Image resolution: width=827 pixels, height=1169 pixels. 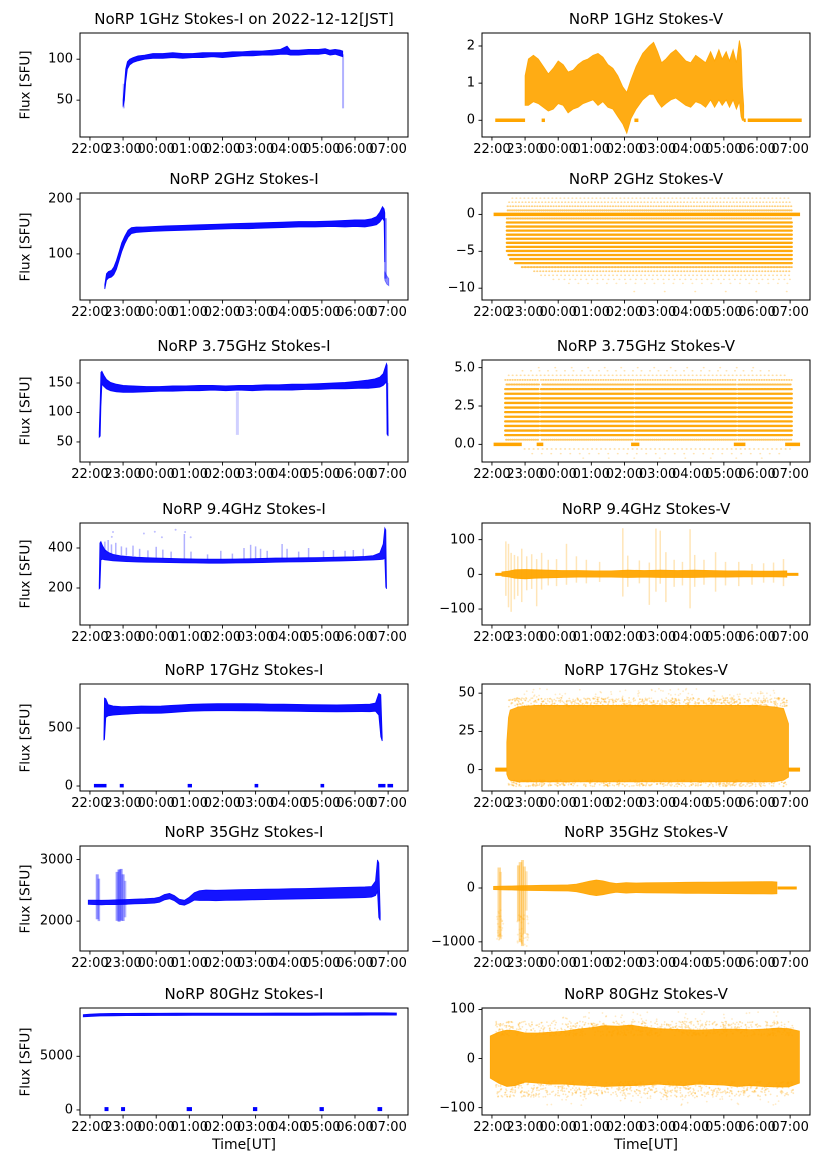 What do you see at coordinates (464, 444) in the screenshot?
I see `ytick-label: 0.0` at bounding box center [464, 444].